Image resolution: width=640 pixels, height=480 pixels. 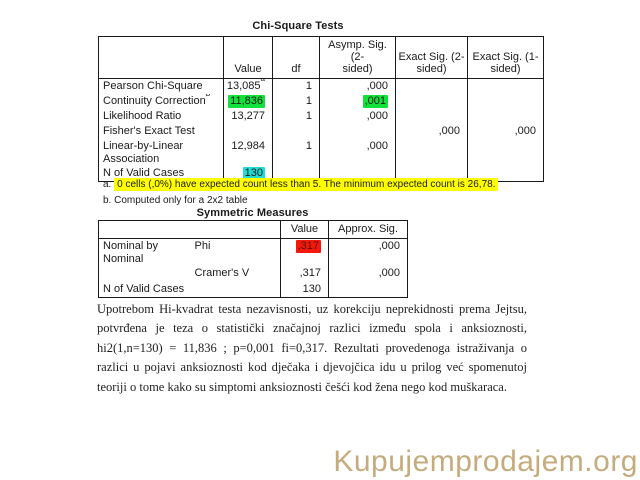 What do you see at coordinates (253, 274) in the screenshot?
I see `table-row-cramers-v: Cramer's V ,317 ,000` at bounding box center [253, 274].